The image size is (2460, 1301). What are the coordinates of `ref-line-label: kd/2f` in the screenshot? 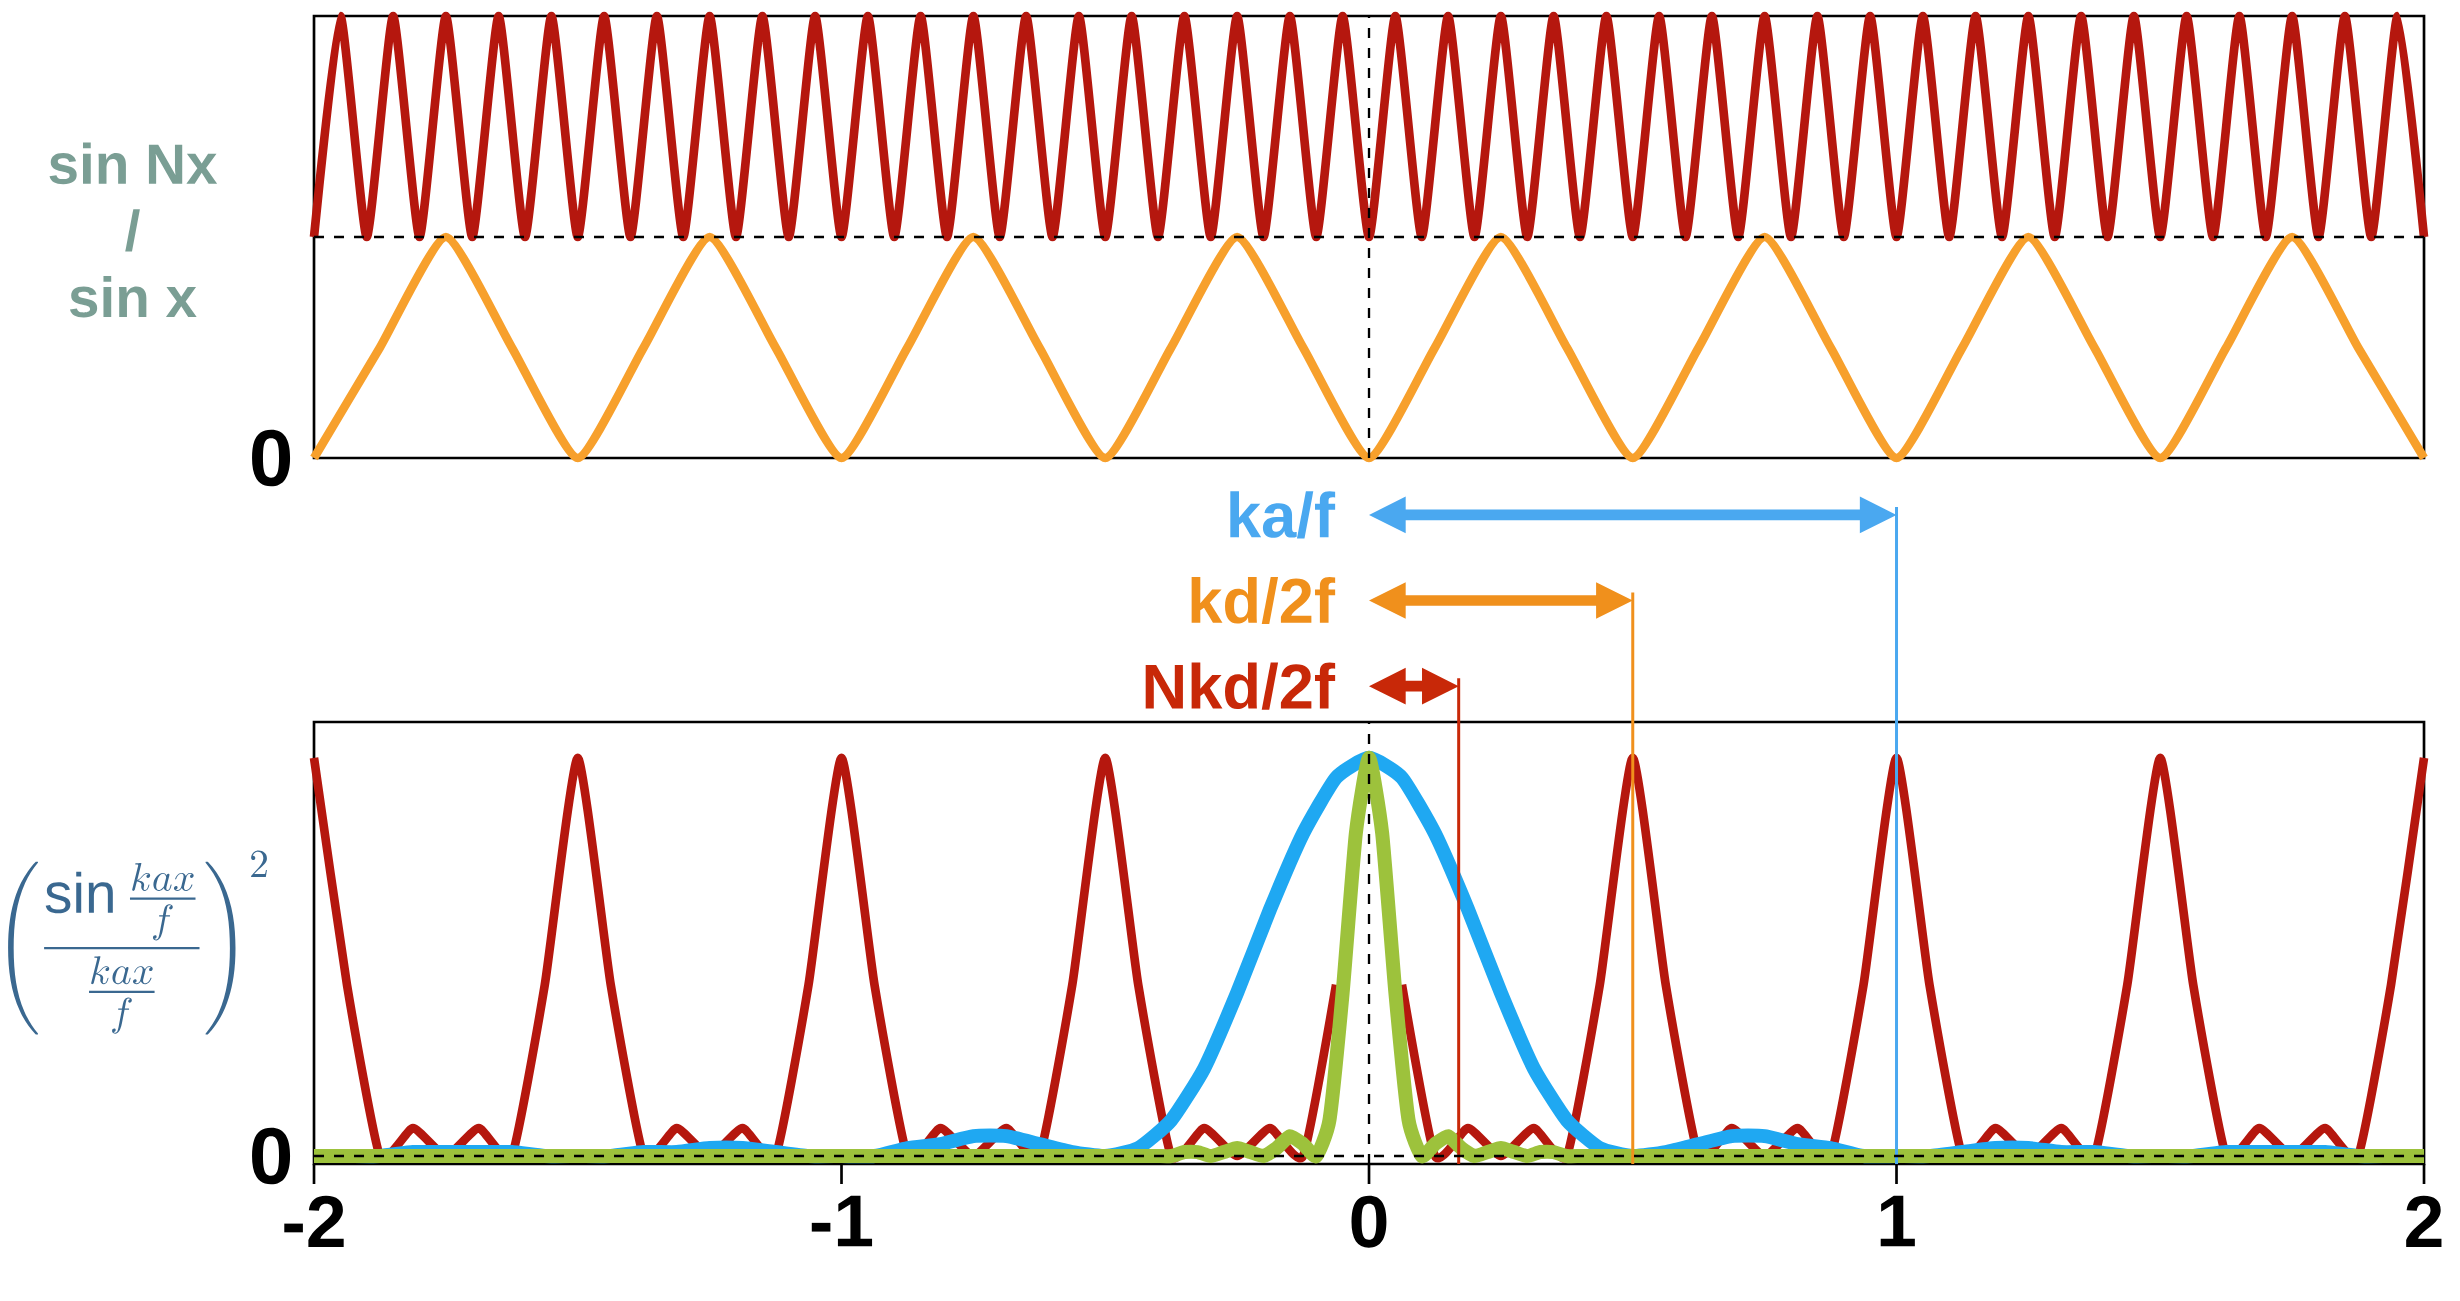 It's located at (1263, 600).